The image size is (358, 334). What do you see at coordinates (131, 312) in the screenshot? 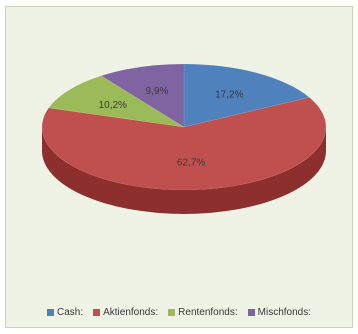
I see `legend-label: Aktienfonds:` at bounding box center [131, 312].